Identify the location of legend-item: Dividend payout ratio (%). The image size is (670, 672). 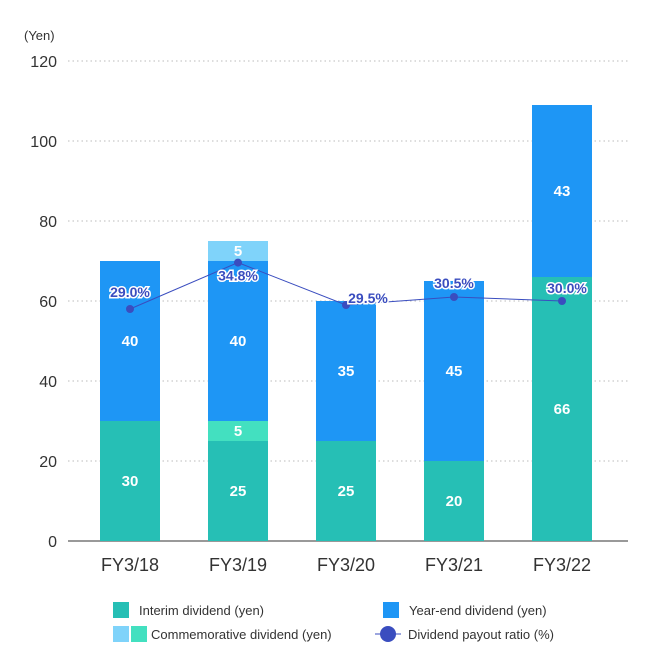
(464, 634).